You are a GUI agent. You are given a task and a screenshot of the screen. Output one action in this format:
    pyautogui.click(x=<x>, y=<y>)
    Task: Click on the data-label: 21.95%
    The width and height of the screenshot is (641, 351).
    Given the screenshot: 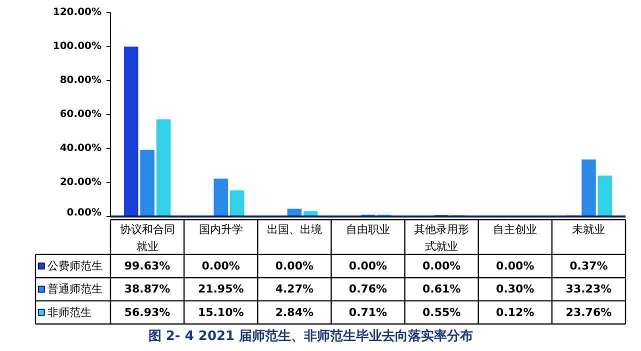 What is the action you would take?
    pyautogui.click(x=221, y=289)
    